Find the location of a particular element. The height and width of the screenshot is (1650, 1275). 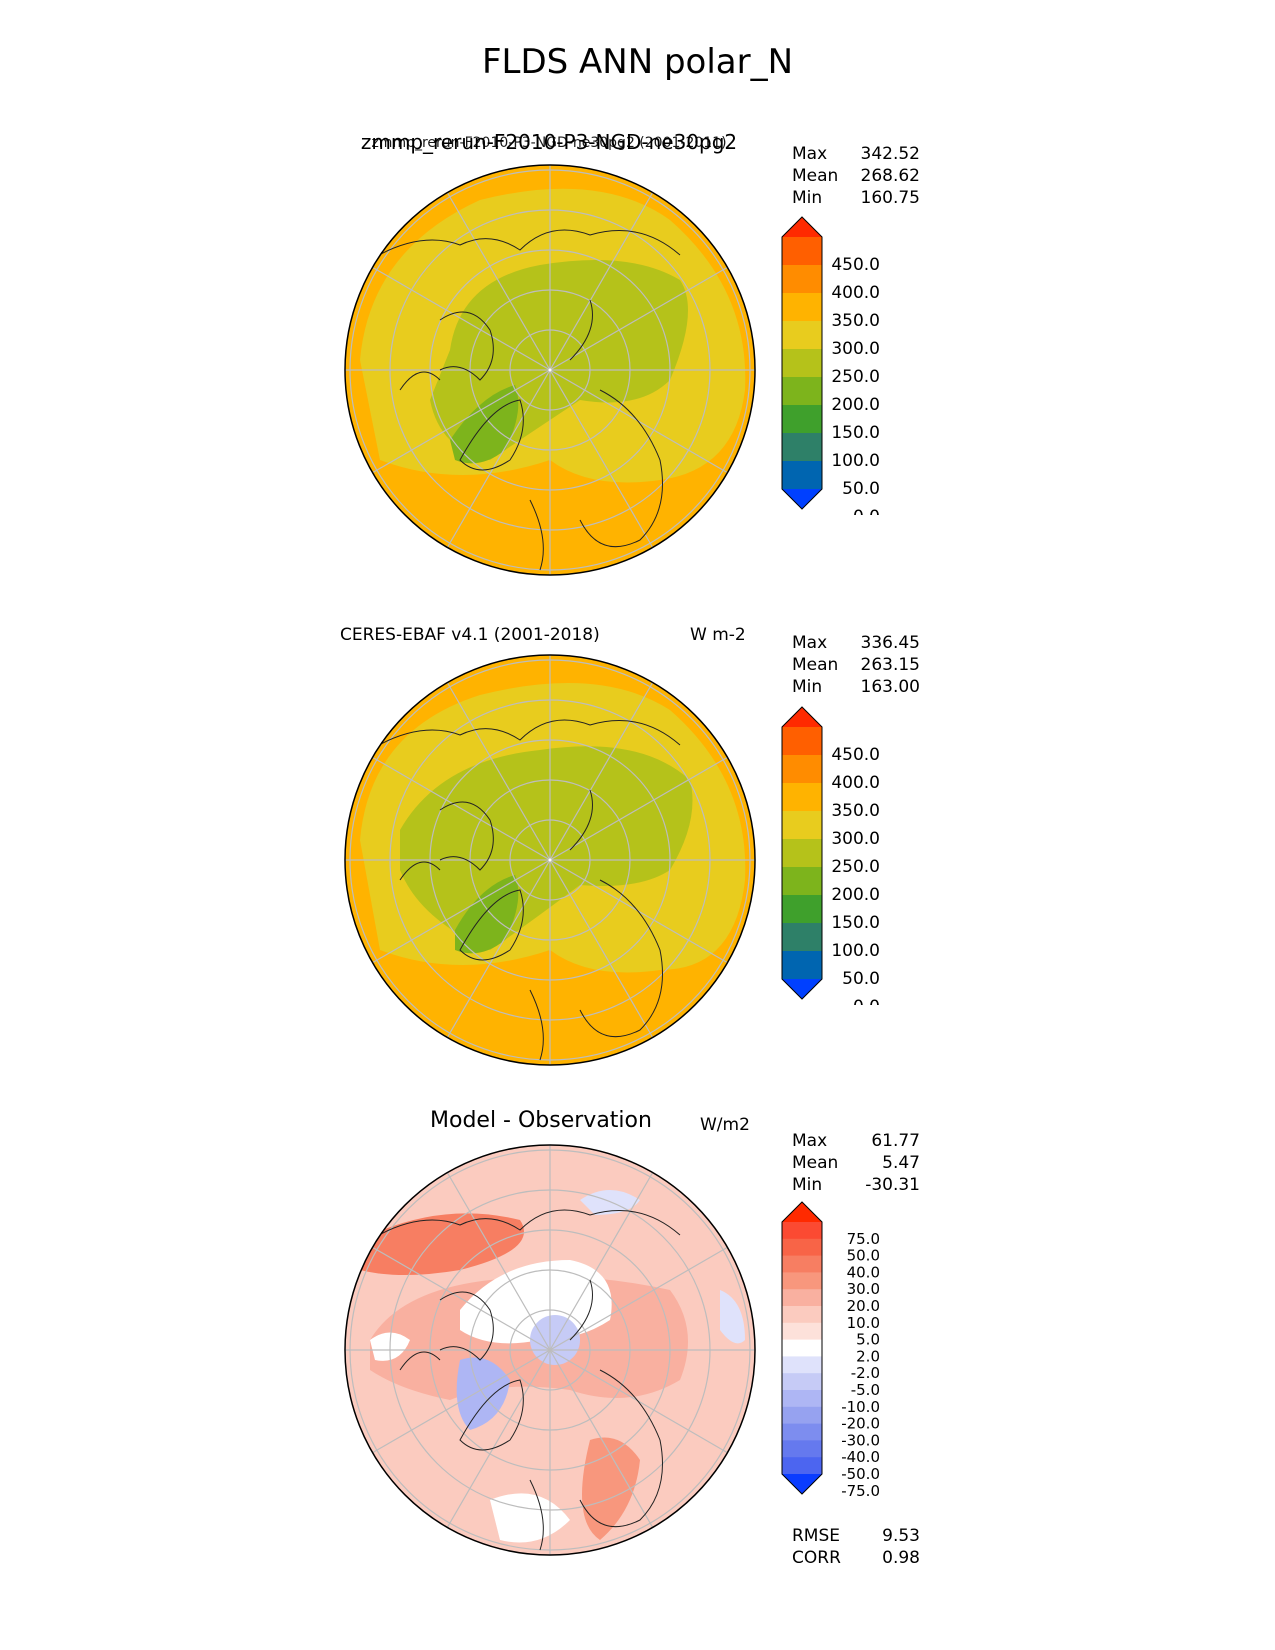

stat-mean: Mean 5.47 is located at coordinates (856, 1163).